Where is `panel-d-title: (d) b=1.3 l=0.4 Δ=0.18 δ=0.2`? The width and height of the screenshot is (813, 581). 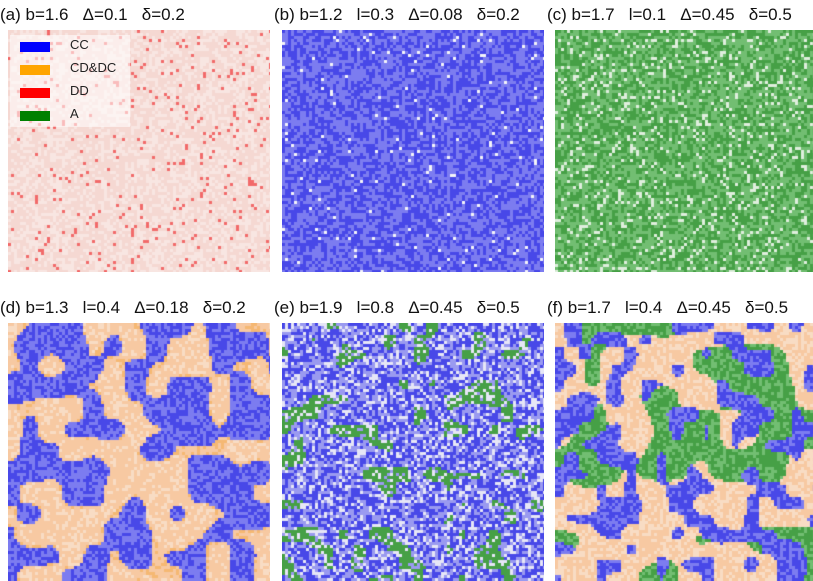
panel-d-title: (d) b=1.3 l=0.4 Δ=0.18 δ=0.2 is located at coordinates (123, 307).